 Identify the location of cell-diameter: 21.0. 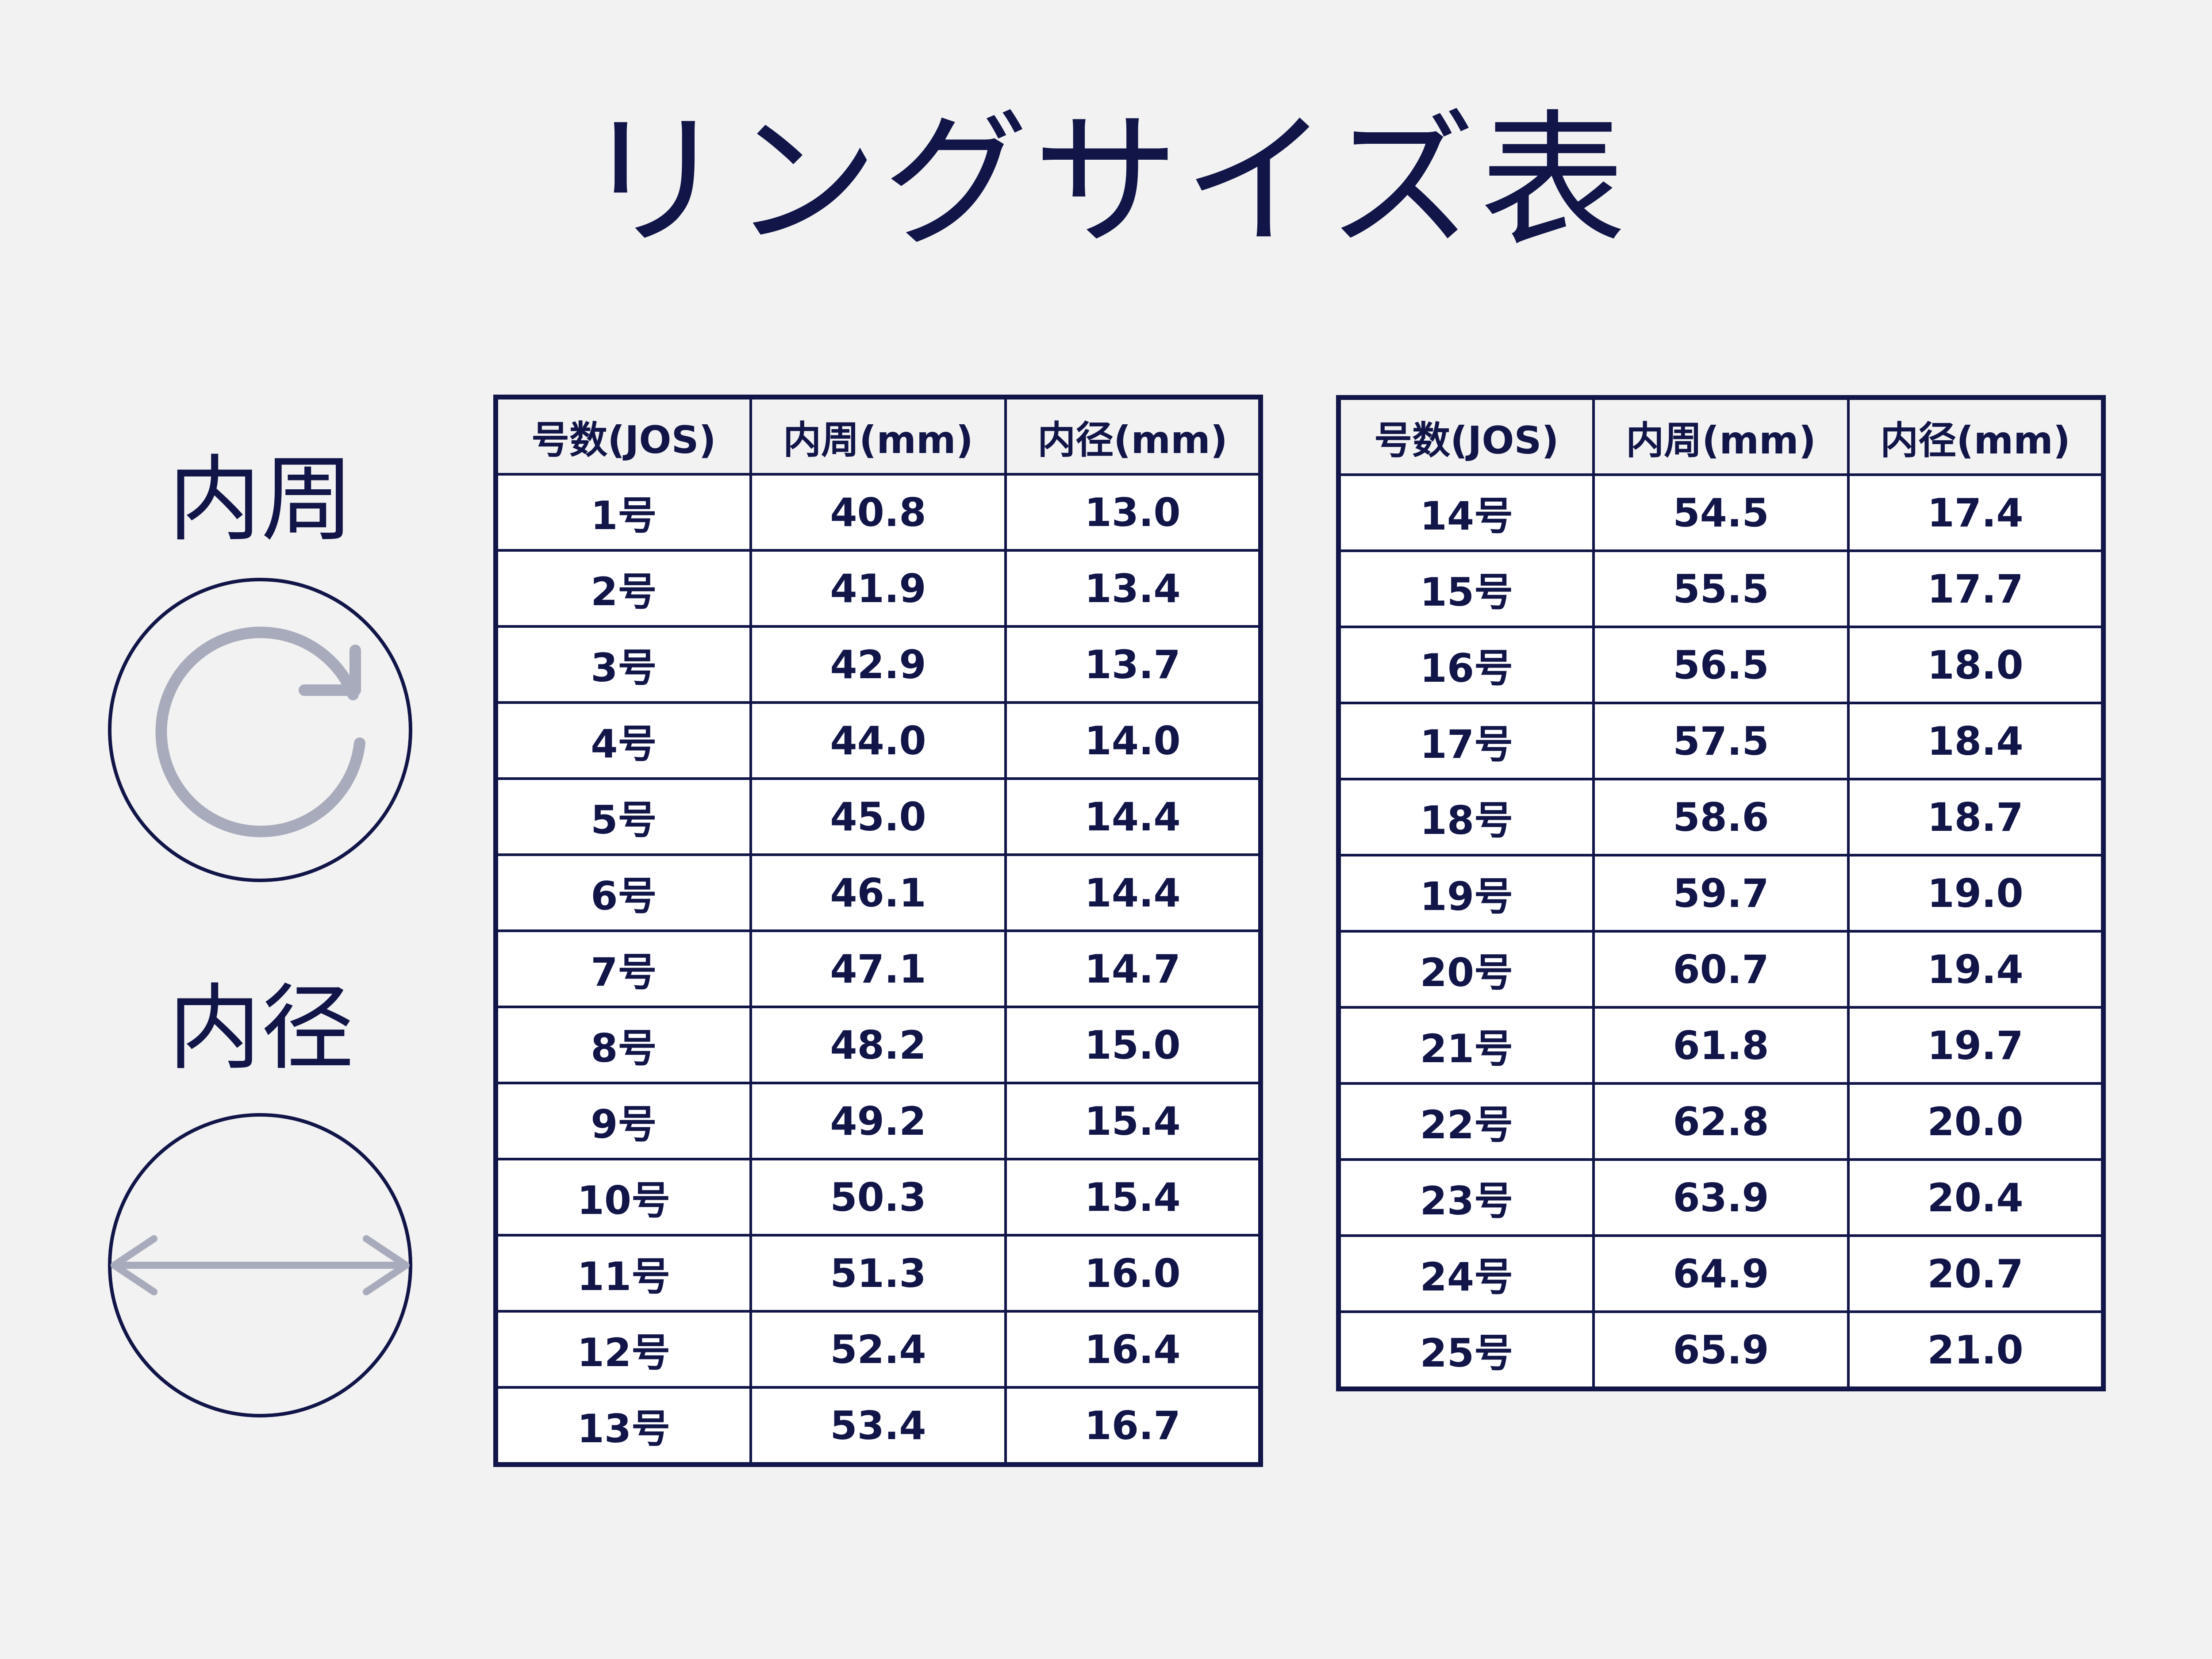
(1976, 1350).